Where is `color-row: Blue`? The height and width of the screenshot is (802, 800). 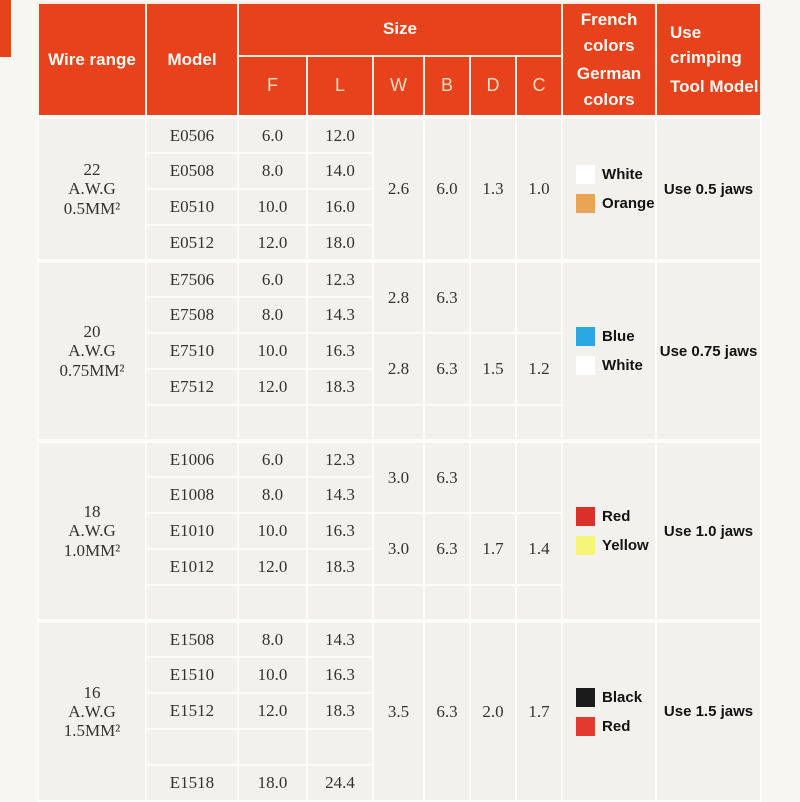 color-row: Blue is located at coordinates (615, 336).